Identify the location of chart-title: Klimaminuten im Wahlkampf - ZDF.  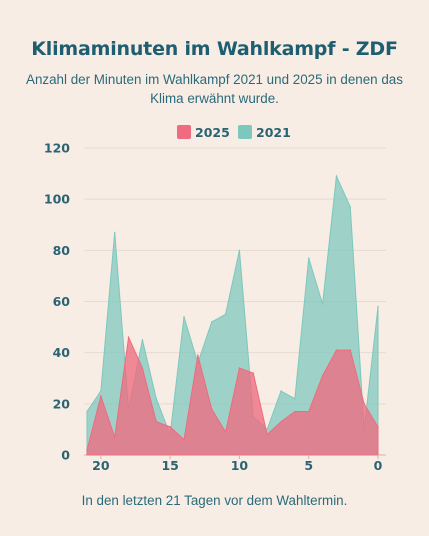
(214, 49).